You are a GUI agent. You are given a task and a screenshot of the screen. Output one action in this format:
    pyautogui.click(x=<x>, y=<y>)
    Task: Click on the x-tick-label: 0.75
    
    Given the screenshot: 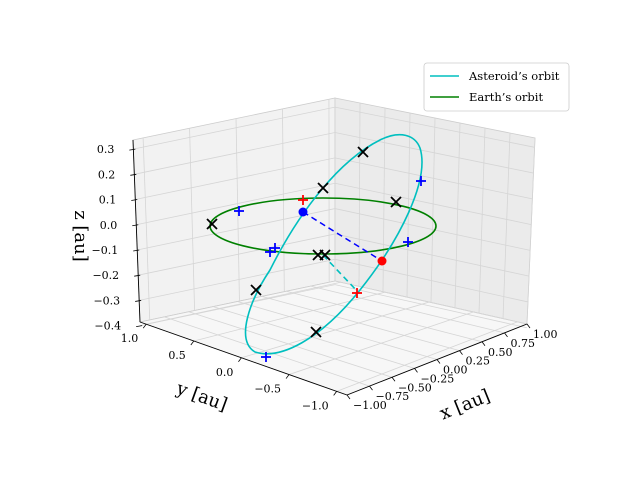 What is the action you would take?
    pyautogui.click(x=523, y=343)
    